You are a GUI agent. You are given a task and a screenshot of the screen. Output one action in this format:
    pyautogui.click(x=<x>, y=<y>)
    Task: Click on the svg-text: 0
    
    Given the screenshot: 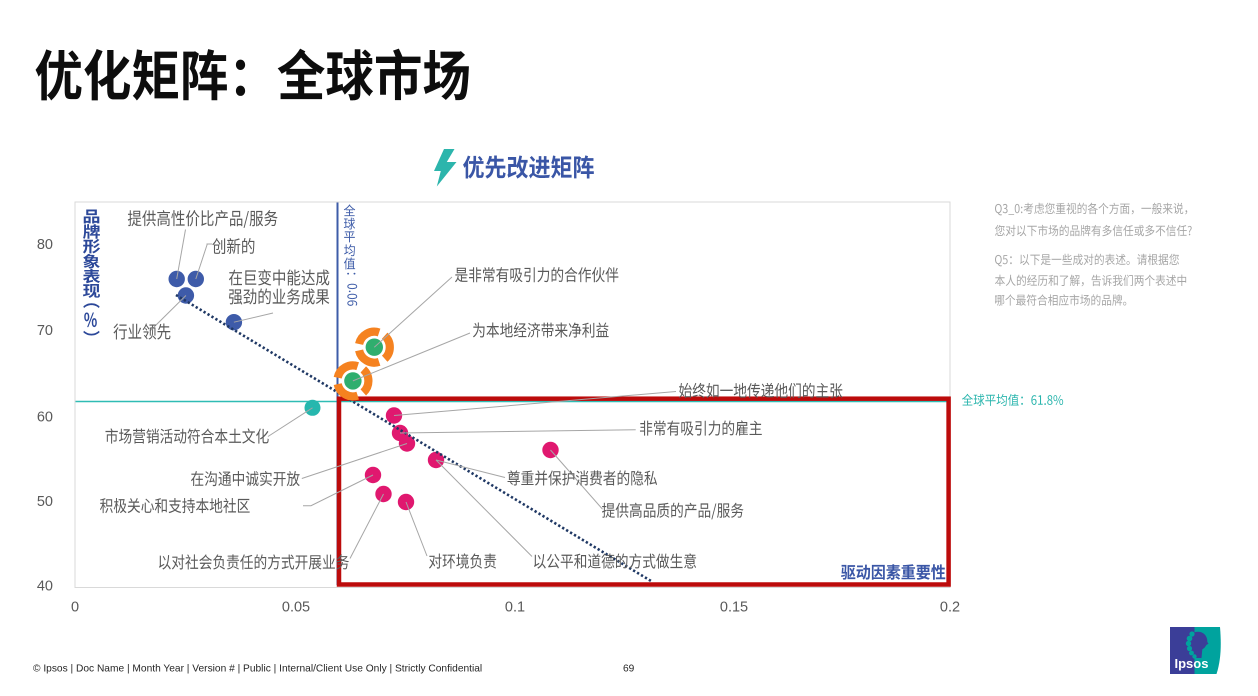 What is the action you would take?
    pyautogui.click(x=75, y=608)
    